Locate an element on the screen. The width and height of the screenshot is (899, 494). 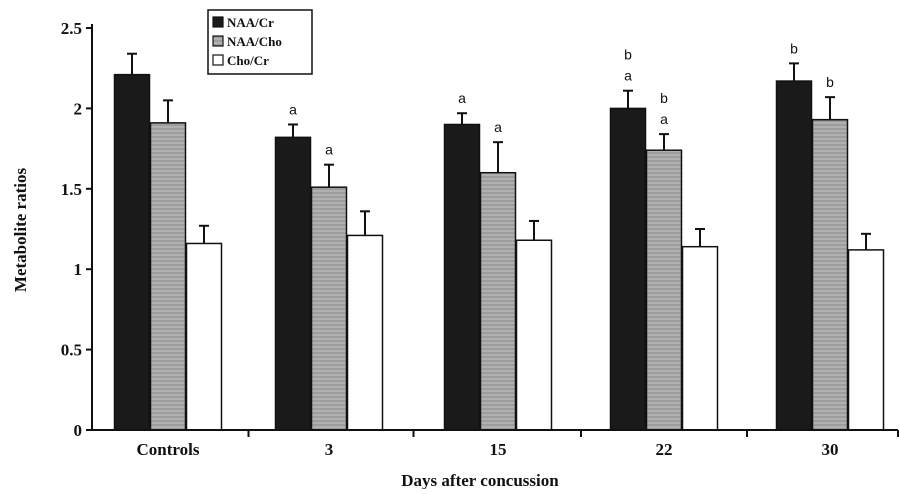
y-tick-label: 1.5 is located at coordinates (71, 189).